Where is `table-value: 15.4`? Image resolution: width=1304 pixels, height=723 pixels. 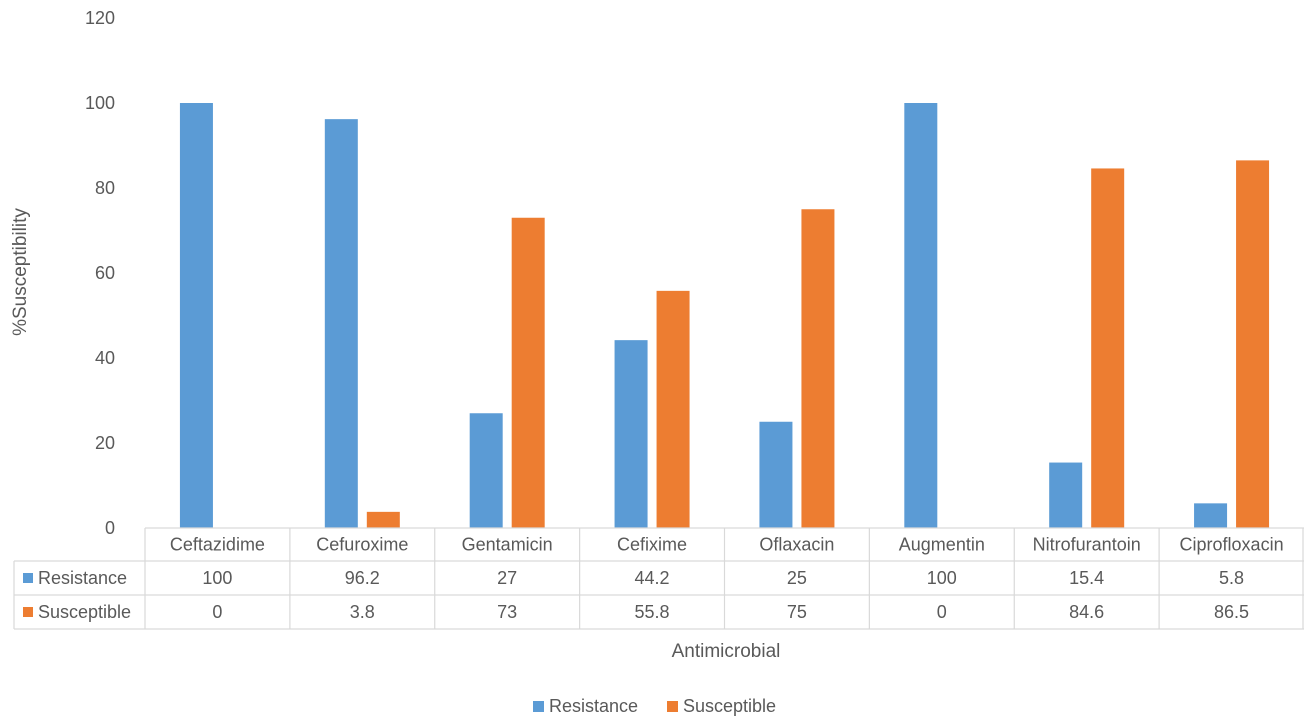
table-value: 15.4 is located at coordinates (1086, 578).